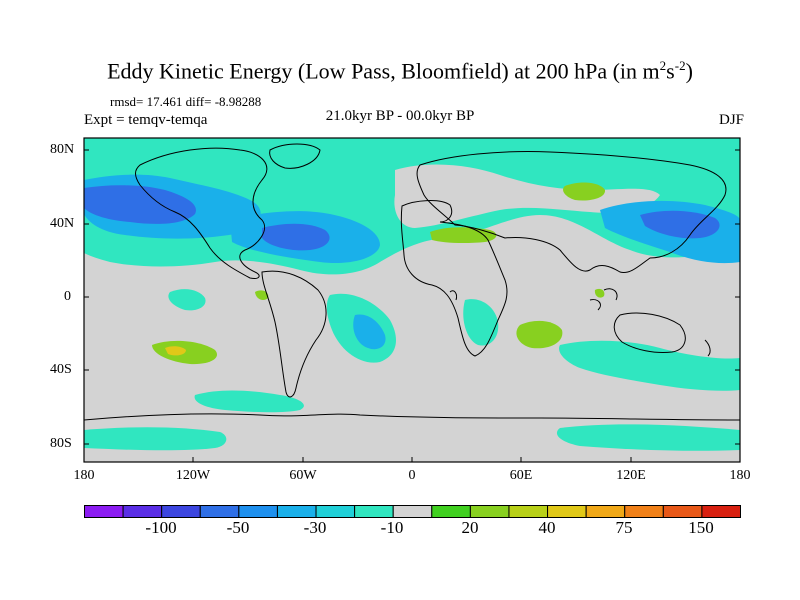  I want to click on contour-yellow-sw, so click(175, 351).